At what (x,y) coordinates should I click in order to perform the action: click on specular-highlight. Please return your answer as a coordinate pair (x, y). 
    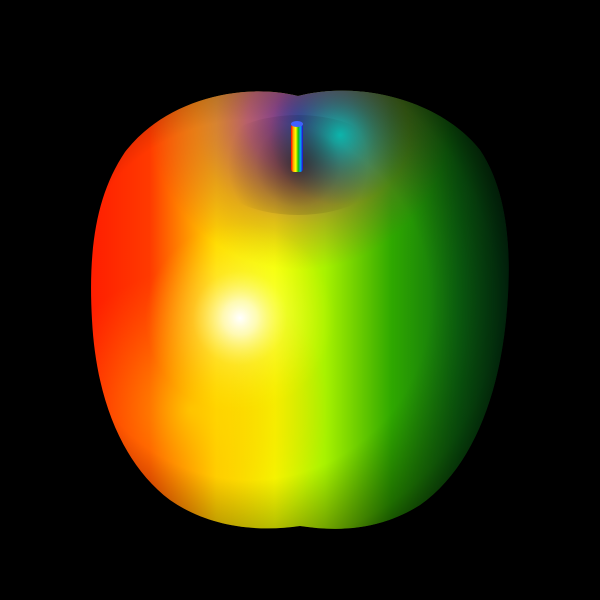
    Looking at the image, I should click on (240, 318).